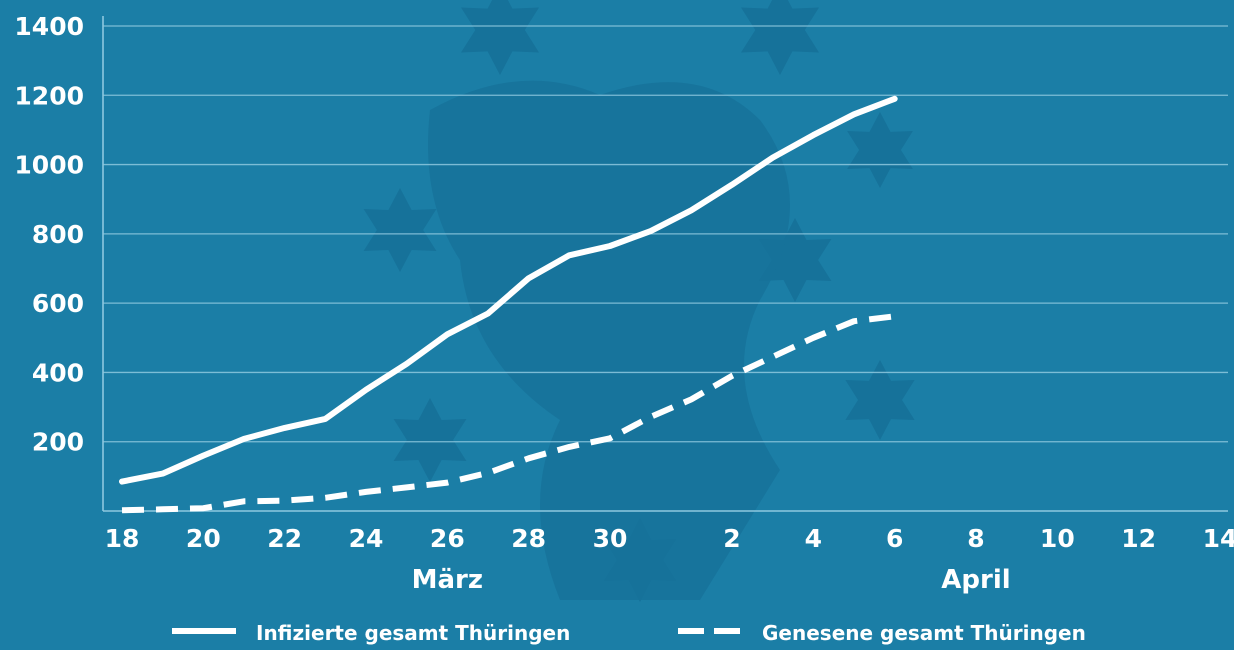 The width and height of the screenshot is (1234, 650). Describe the element at coordinates (49, 95) in the screenshot. I see `y-tick-label-1200: 1200` at that location.